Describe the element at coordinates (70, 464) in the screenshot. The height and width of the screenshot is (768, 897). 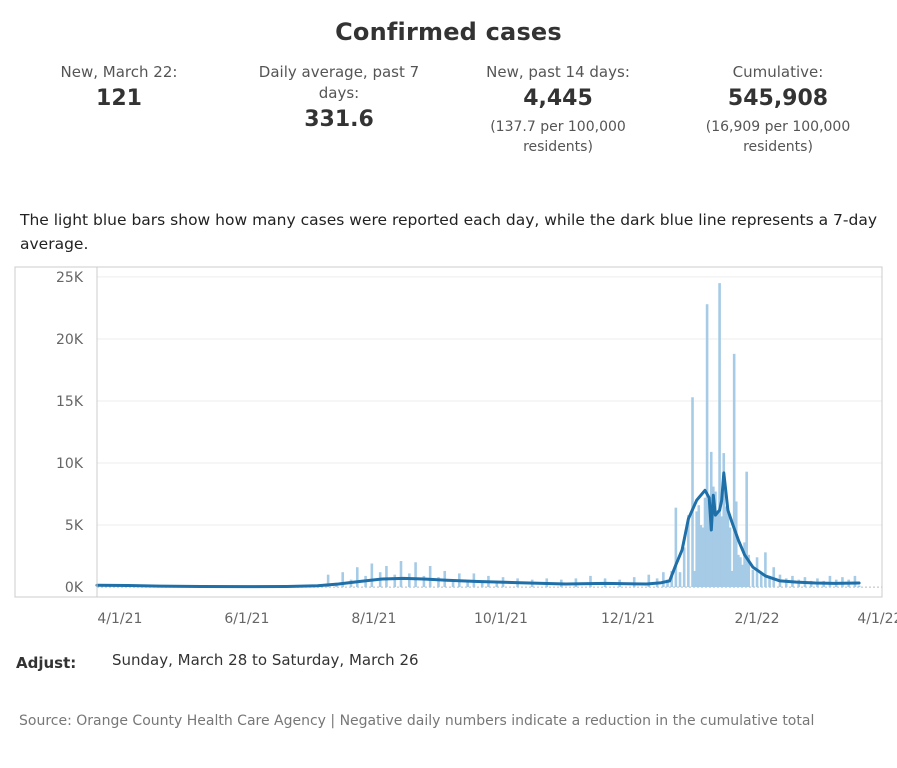
I see `y-tick-label: 10K` at that location.